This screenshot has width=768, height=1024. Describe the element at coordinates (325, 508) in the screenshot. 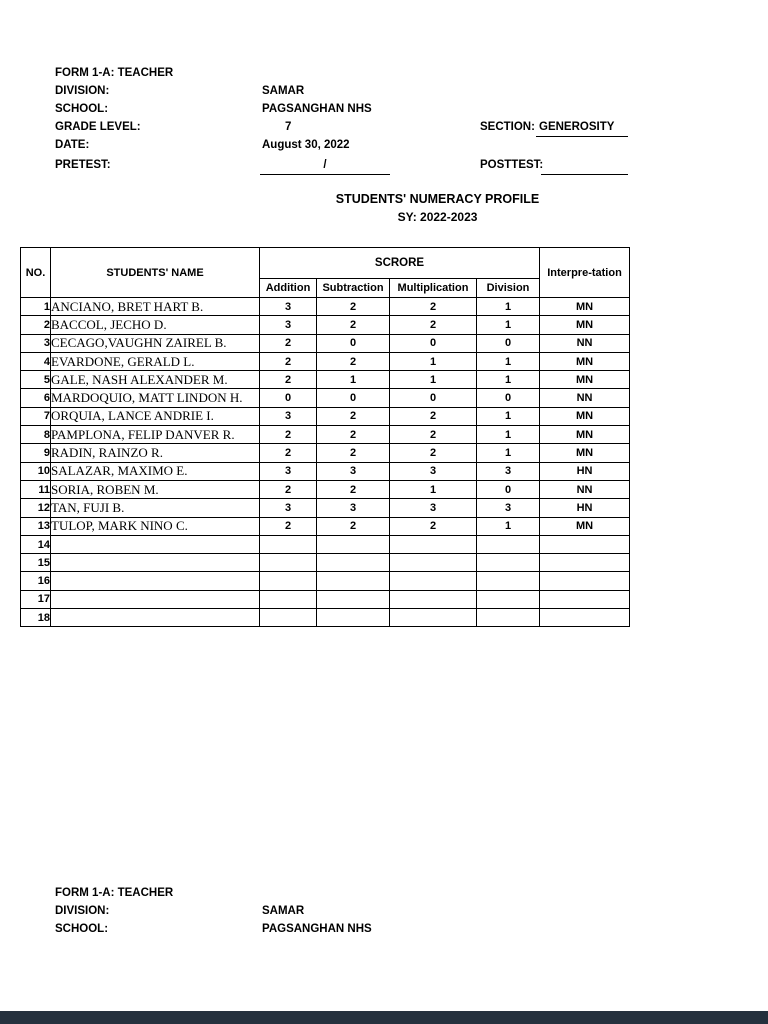

I see `table-row: 12 TAN, FUJI B. 3 3 3 3 HN` at that location.